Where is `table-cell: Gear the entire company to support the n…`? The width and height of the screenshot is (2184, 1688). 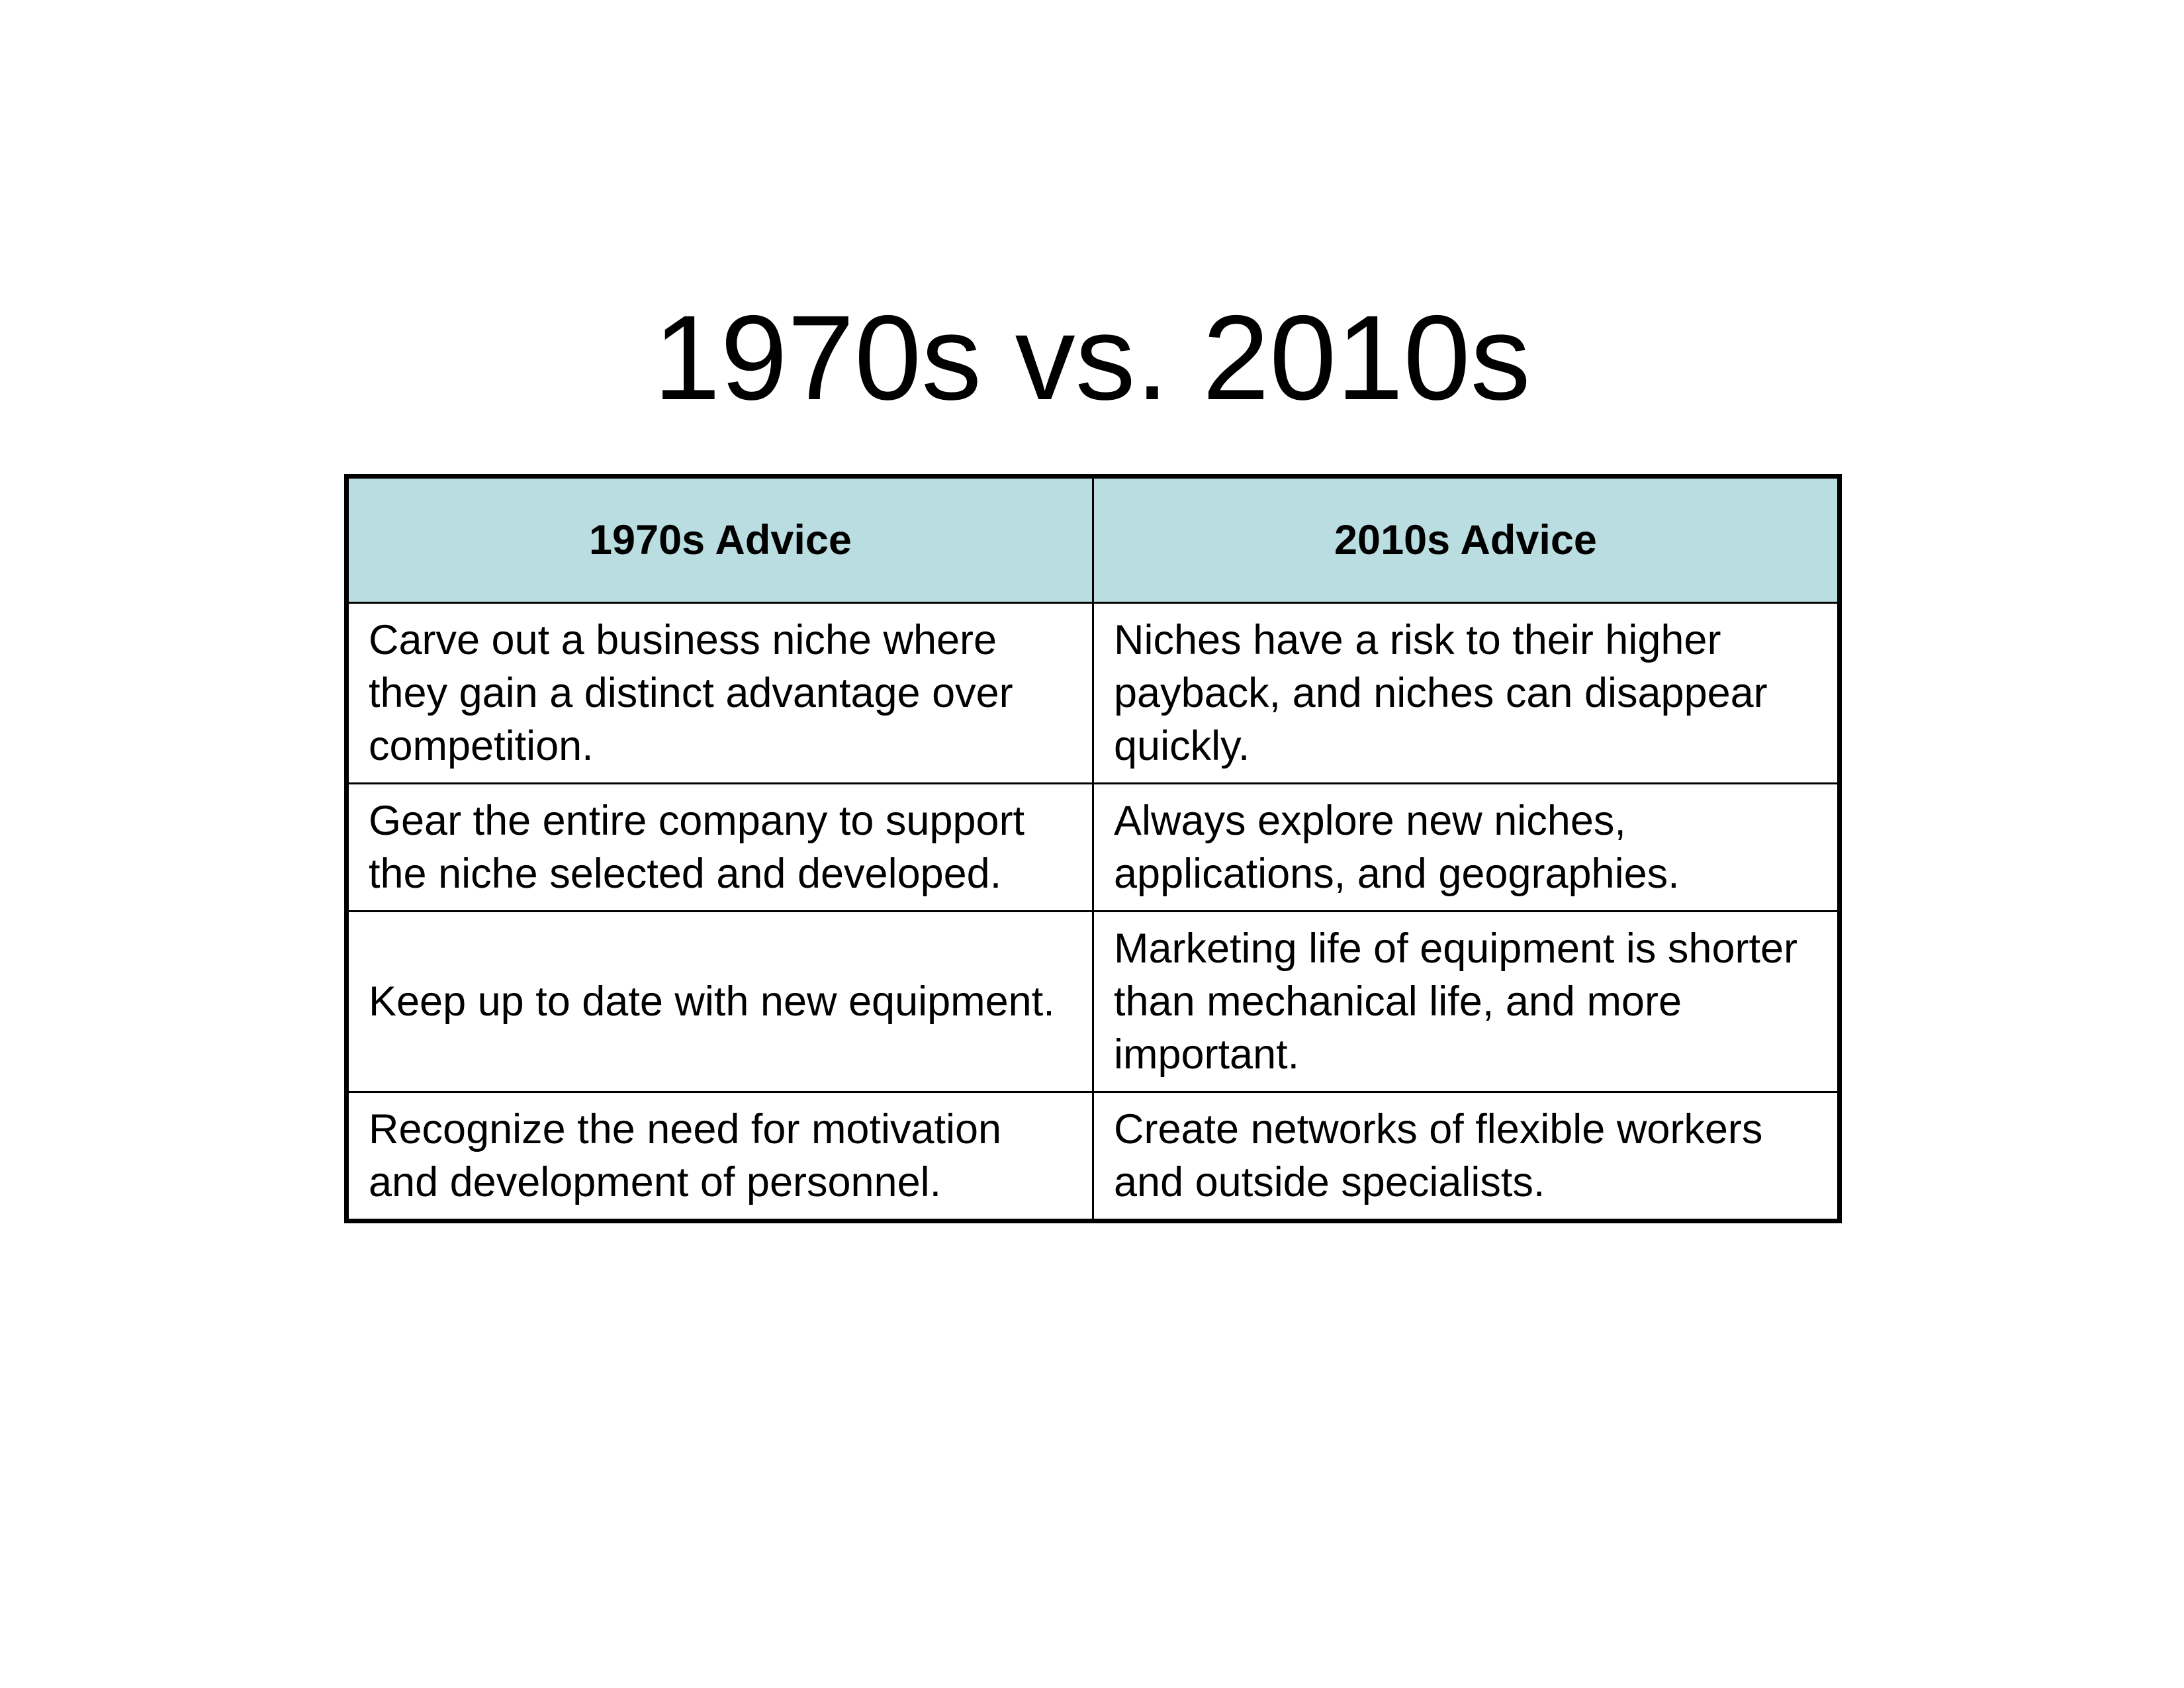 table-cell: Gear the entire company to support the n… is located at coordinates (719, 847).